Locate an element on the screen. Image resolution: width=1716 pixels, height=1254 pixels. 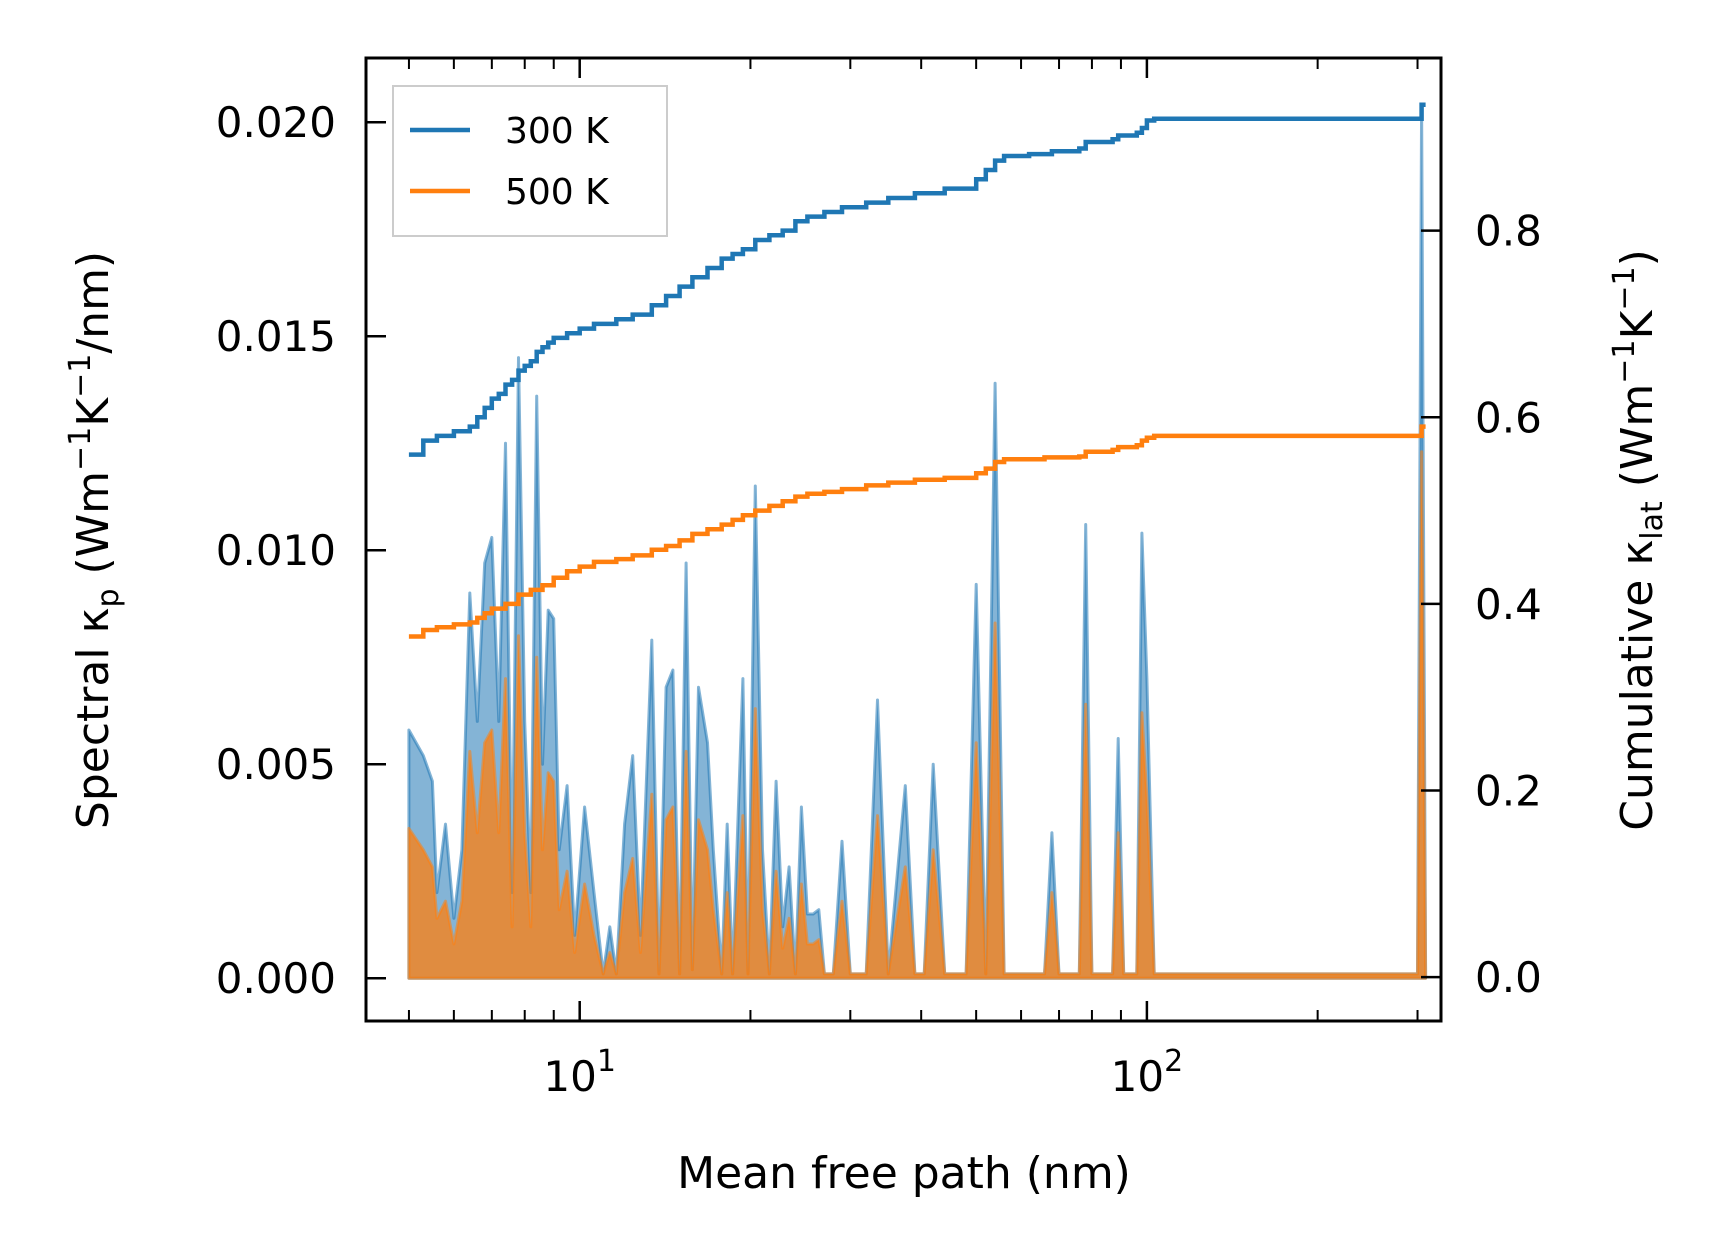
legend-label-500k: 500 K is located at coordinates (557, 192).